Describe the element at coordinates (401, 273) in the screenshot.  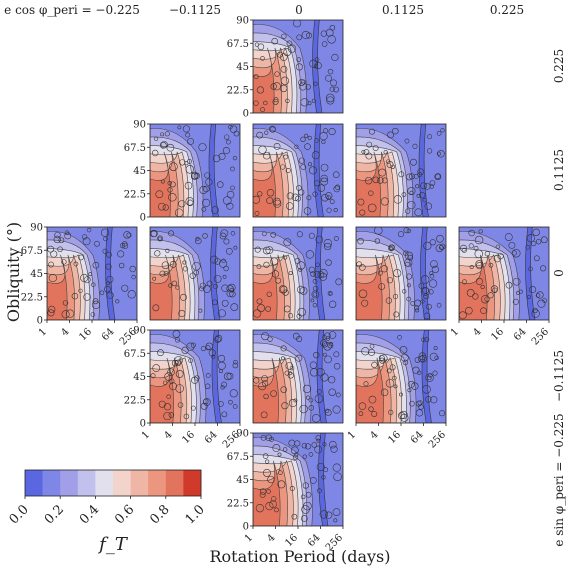
I see `panel-frame` at that location.